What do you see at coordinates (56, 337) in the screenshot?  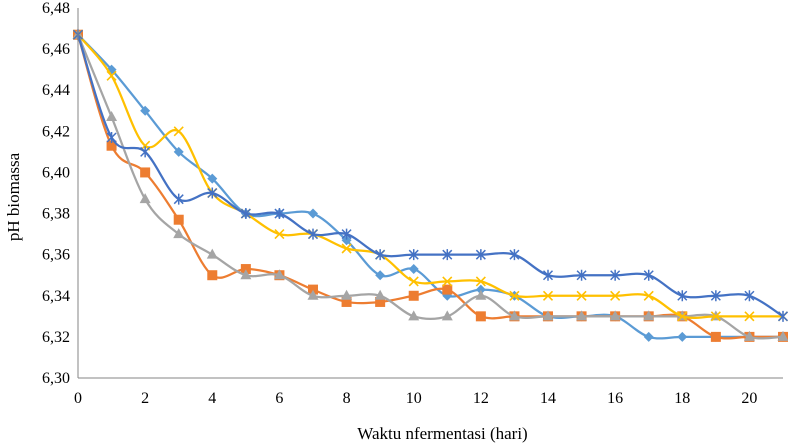 I see `y-tick-label: 6,32` at bounding box center [56, 337].